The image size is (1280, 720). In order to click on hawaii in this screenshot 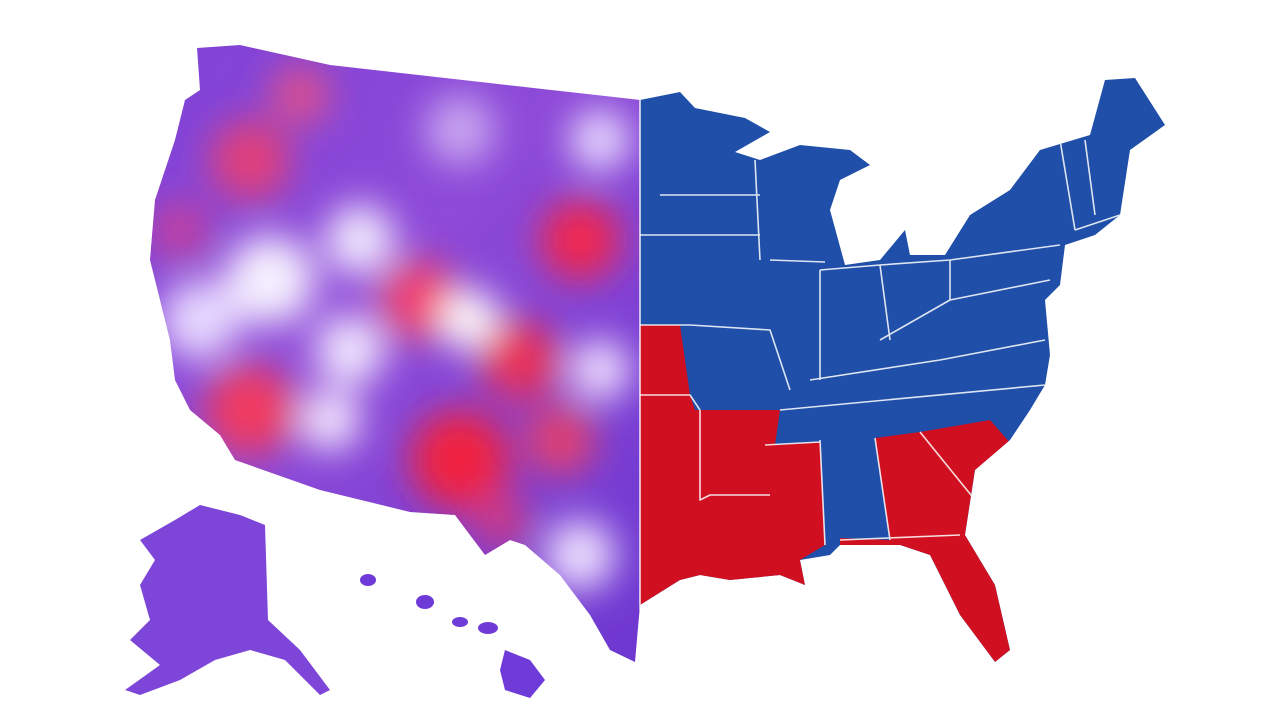, I will do `click(452, 636)`.